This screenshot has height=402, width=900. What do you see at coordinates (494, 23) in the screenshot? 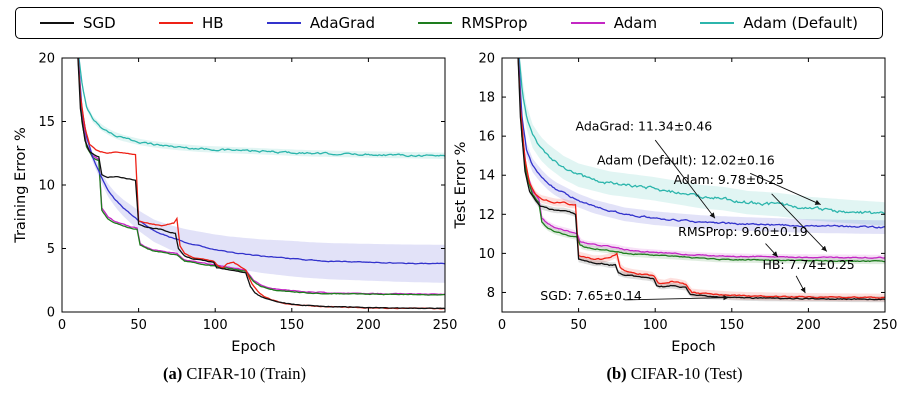
I see `legend-item-label: RMSProp` at bounding box center [494, 23].